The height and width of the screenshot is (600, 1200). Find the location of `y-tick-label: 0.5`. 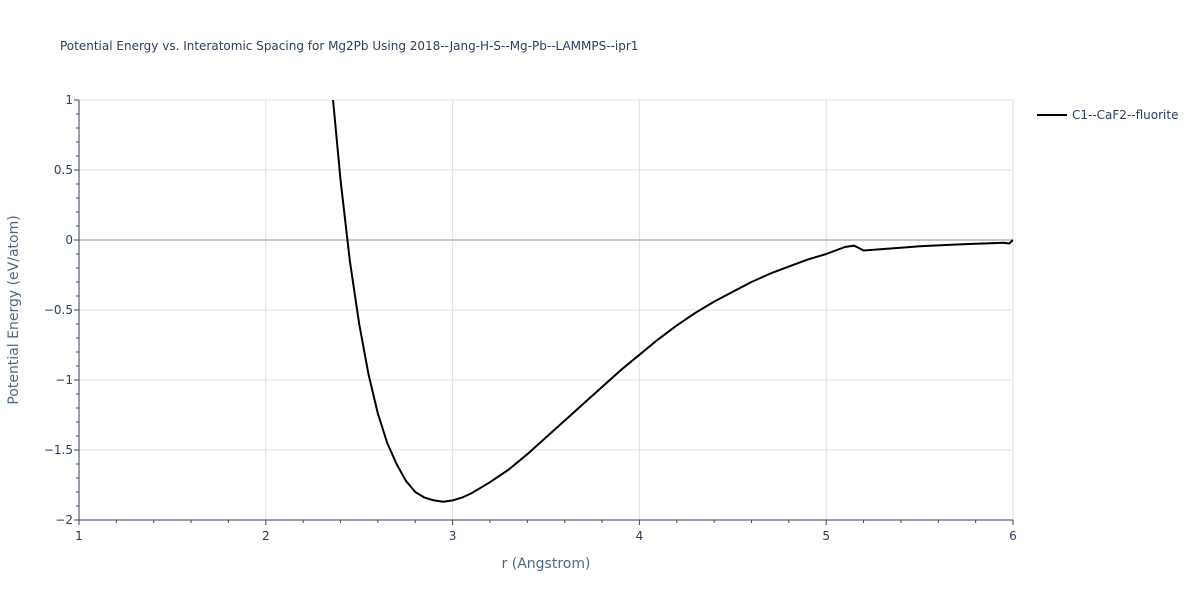

y-tick-label: 0.5 is located at coordinates (63, 170).